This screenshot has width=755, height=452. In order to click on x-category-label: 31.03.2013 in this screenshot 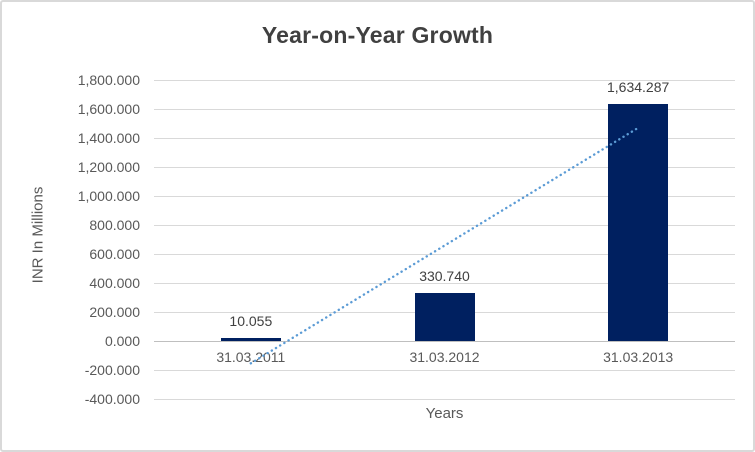, I will do `click(638, 357)`.